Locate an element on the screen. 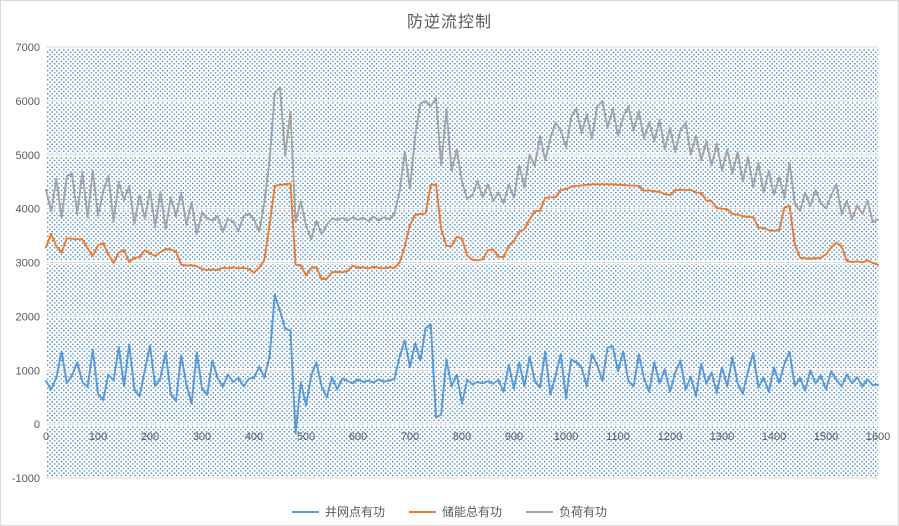 This screenshot has width=899, height=526. svg-text: 3000 is located at coordinates (28, 264).